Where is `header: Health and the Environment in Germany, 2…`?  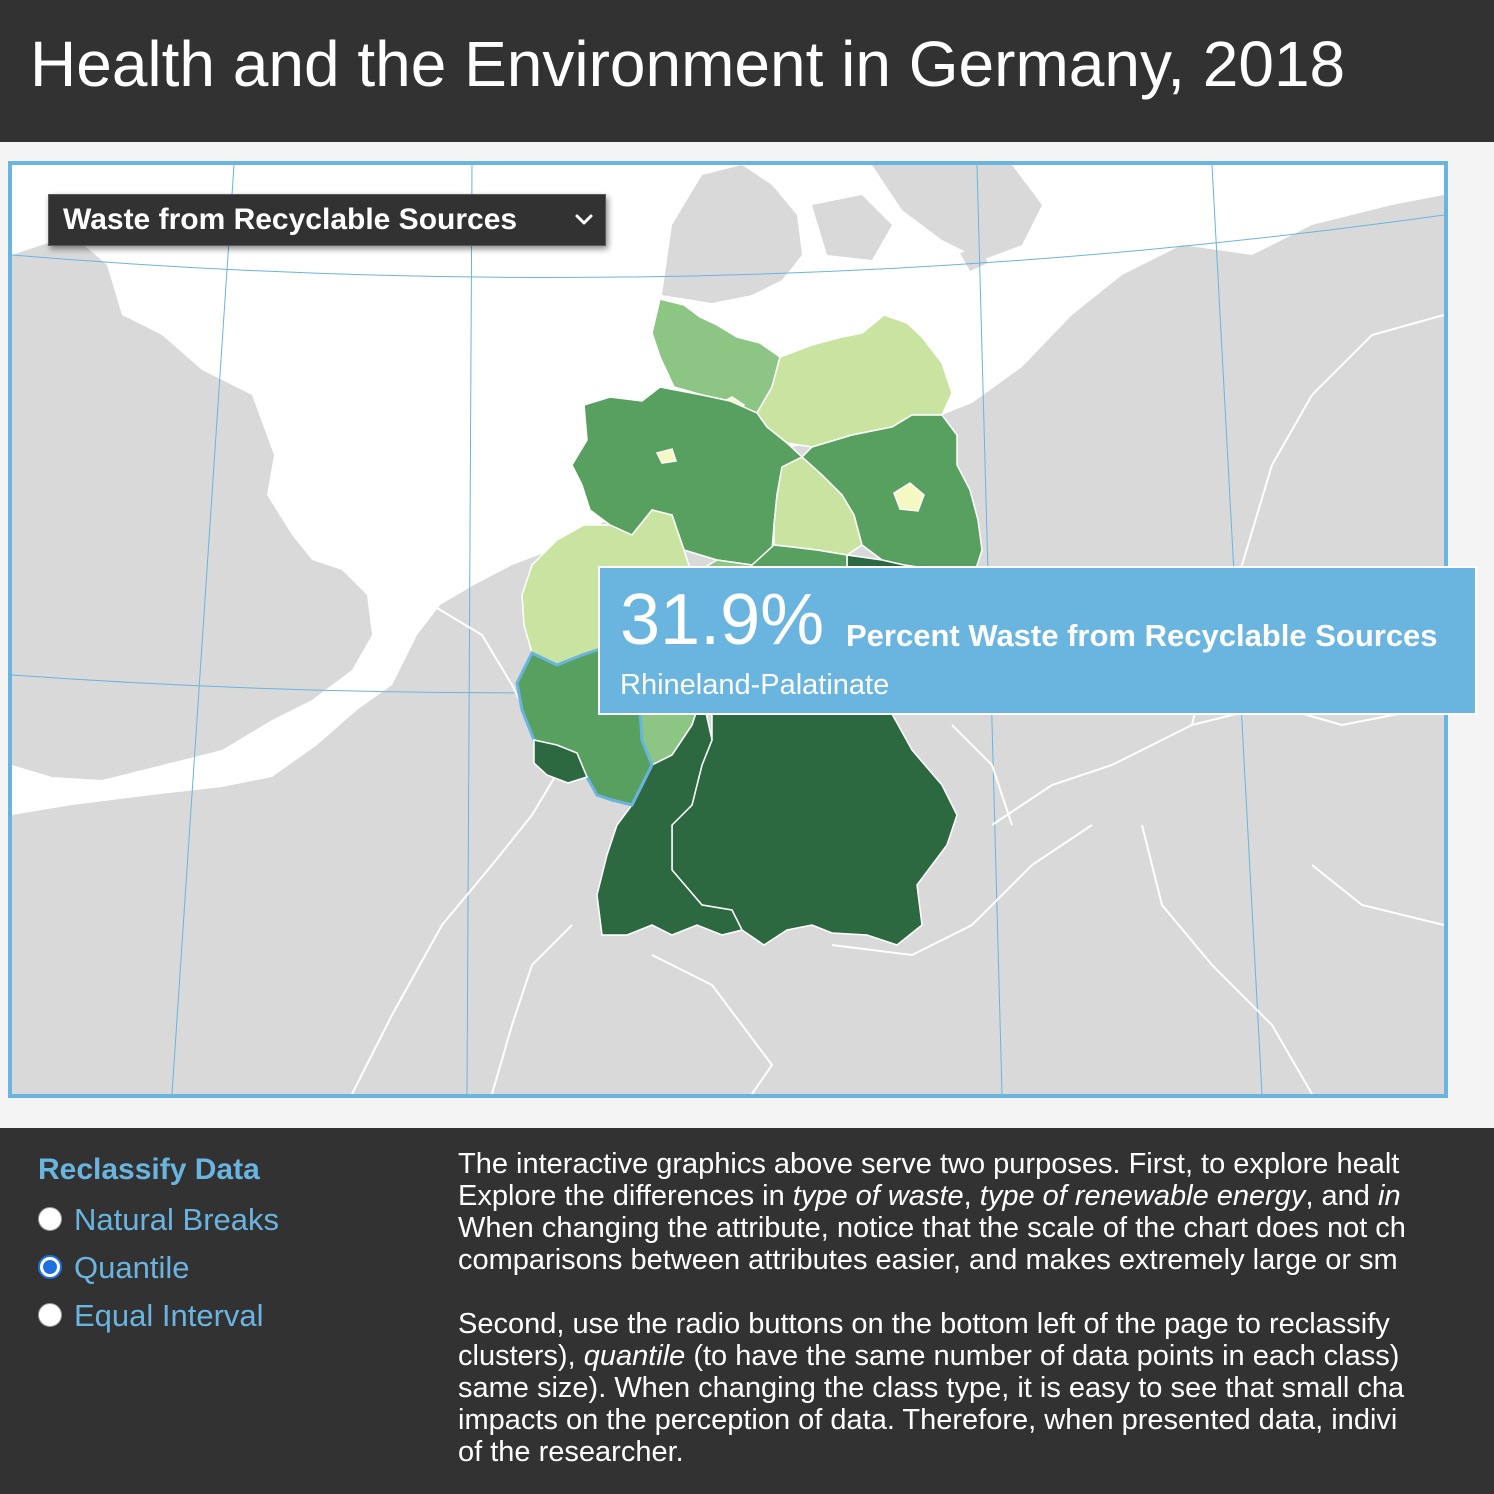
header: Health and the Environment in Germany, 2… is located at coordinates (747, 71).